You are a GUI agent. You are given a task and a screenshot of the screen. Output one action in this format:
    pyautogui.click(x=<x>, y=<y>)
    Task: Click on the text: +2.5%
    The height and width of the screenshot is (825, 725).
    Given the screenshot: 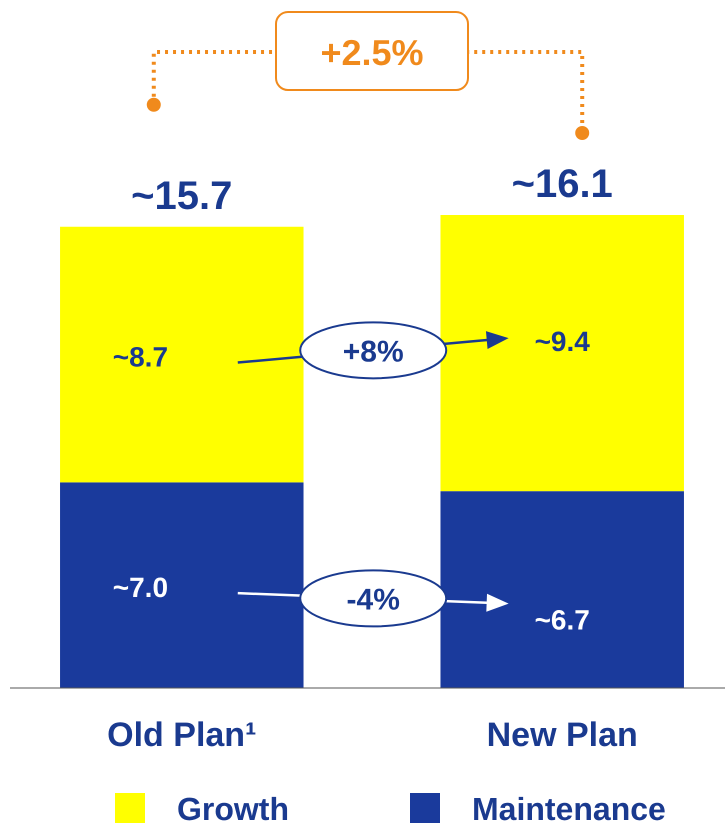 What is the action you would take?
    pyautogui.click(x=372, y=52)
    